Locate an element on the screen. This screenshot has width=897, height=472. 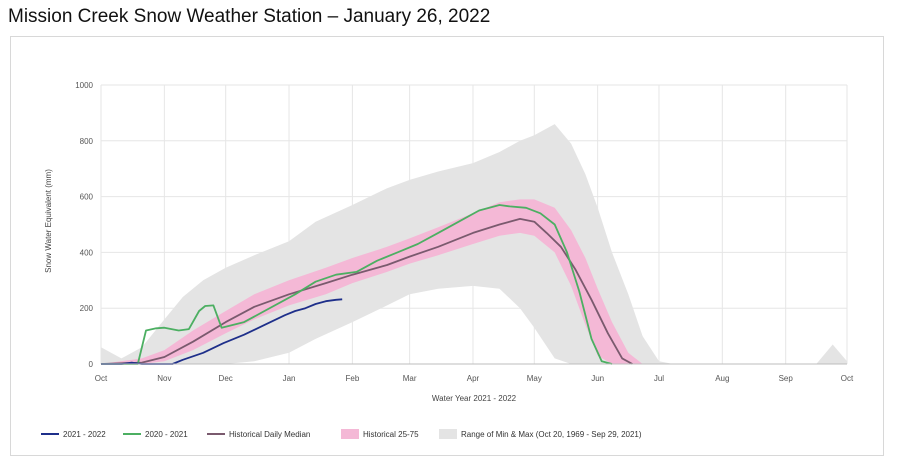
y-axis-label: Snow Water Equivalent (mm) is located at coordinates (48, 221).